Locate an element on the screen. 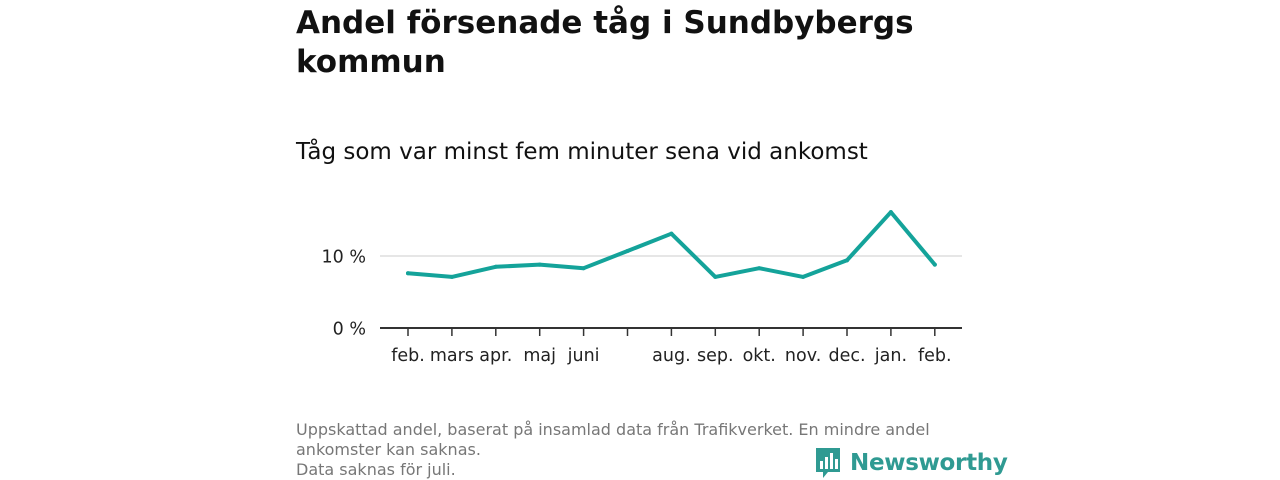  y-axis-labels: 0 % 10 % is located at coordinates (344, 294).